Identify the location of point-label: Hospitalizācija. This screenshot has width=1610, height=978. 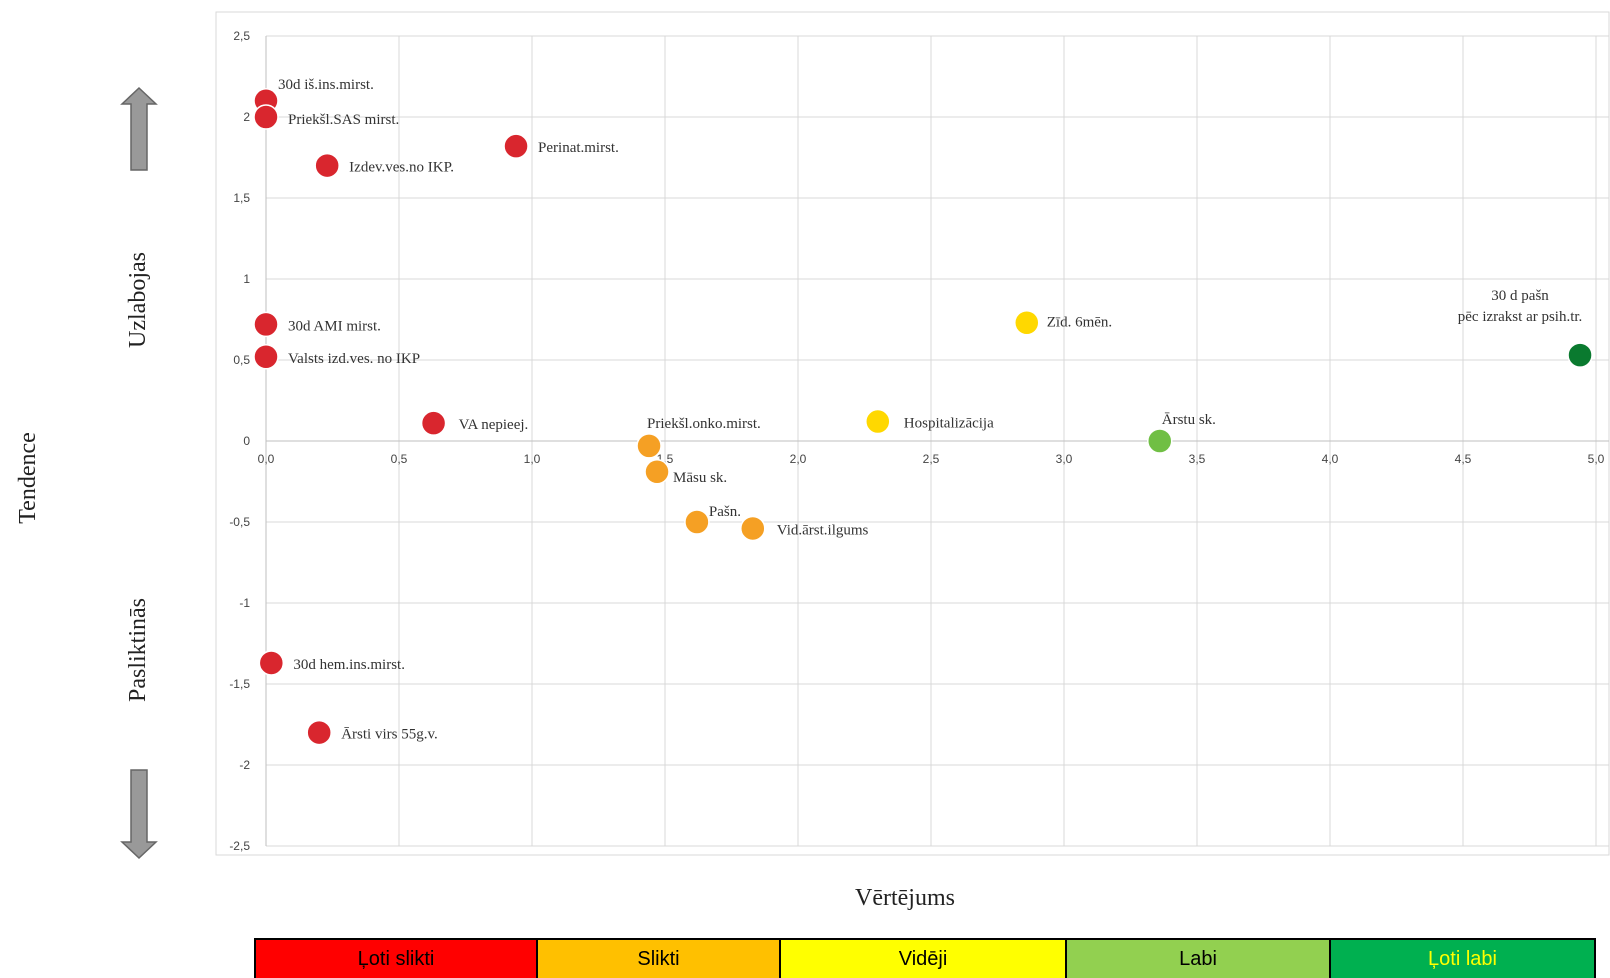
(949, 424).